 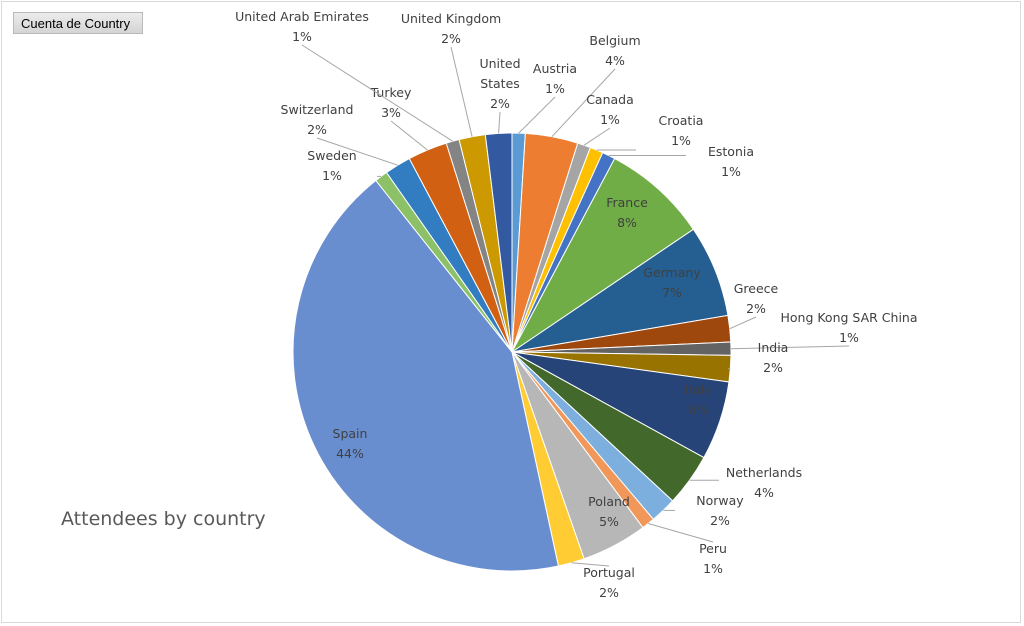 What do you see at coordinates (614, 50) in the screenshot?
I see `data-label-belgium: Belgium 4%` at bounding box center [614, 50].